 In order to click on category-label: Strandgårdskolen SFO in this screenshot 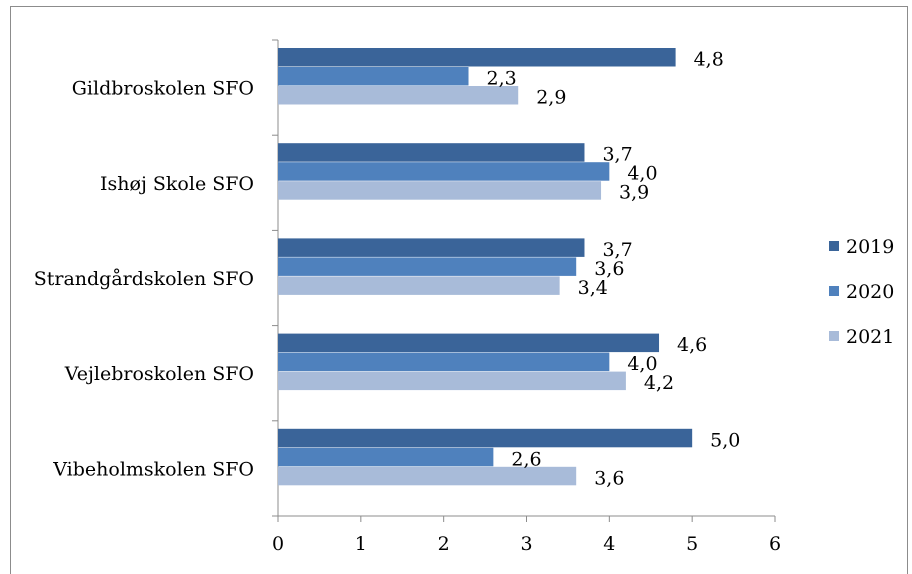, I will do `click(144, 279)`.